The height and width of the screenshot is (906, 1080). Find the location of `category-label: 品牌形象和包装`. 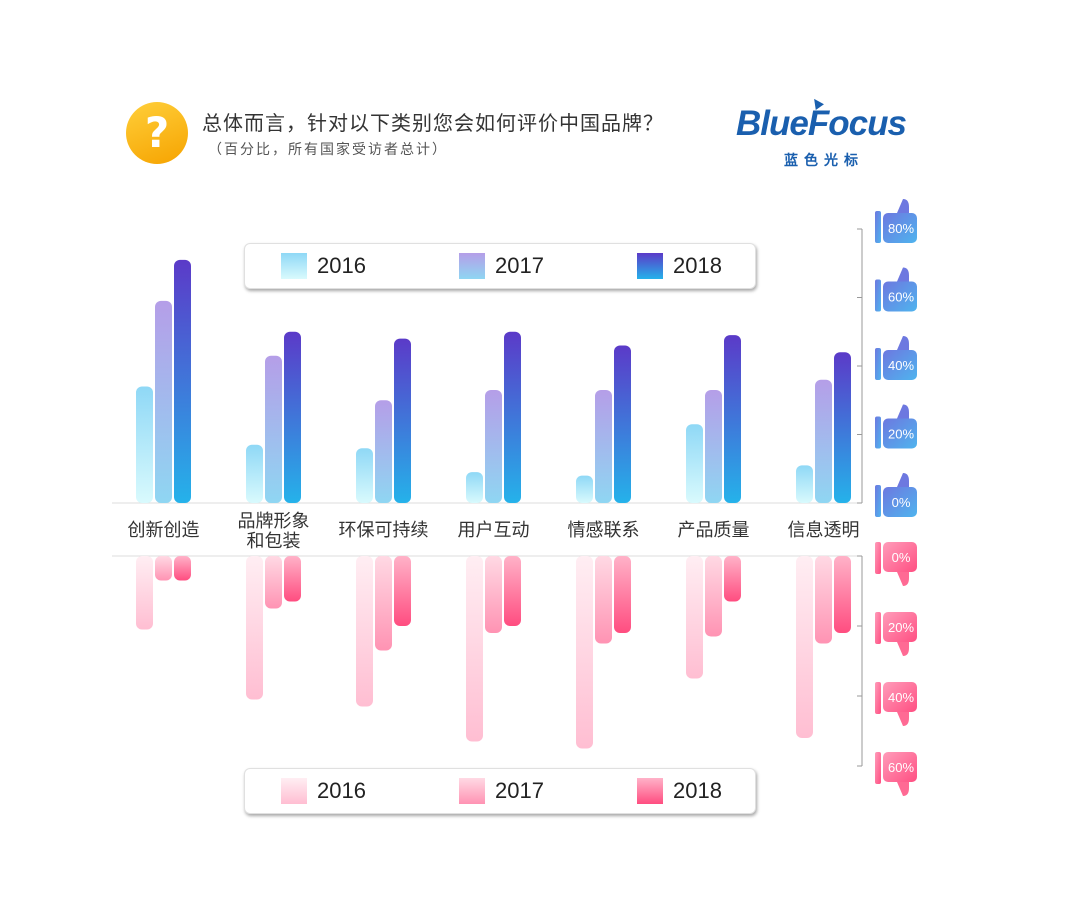

category-label: 品牌形象和包装 is located at coordinates (274, 531).